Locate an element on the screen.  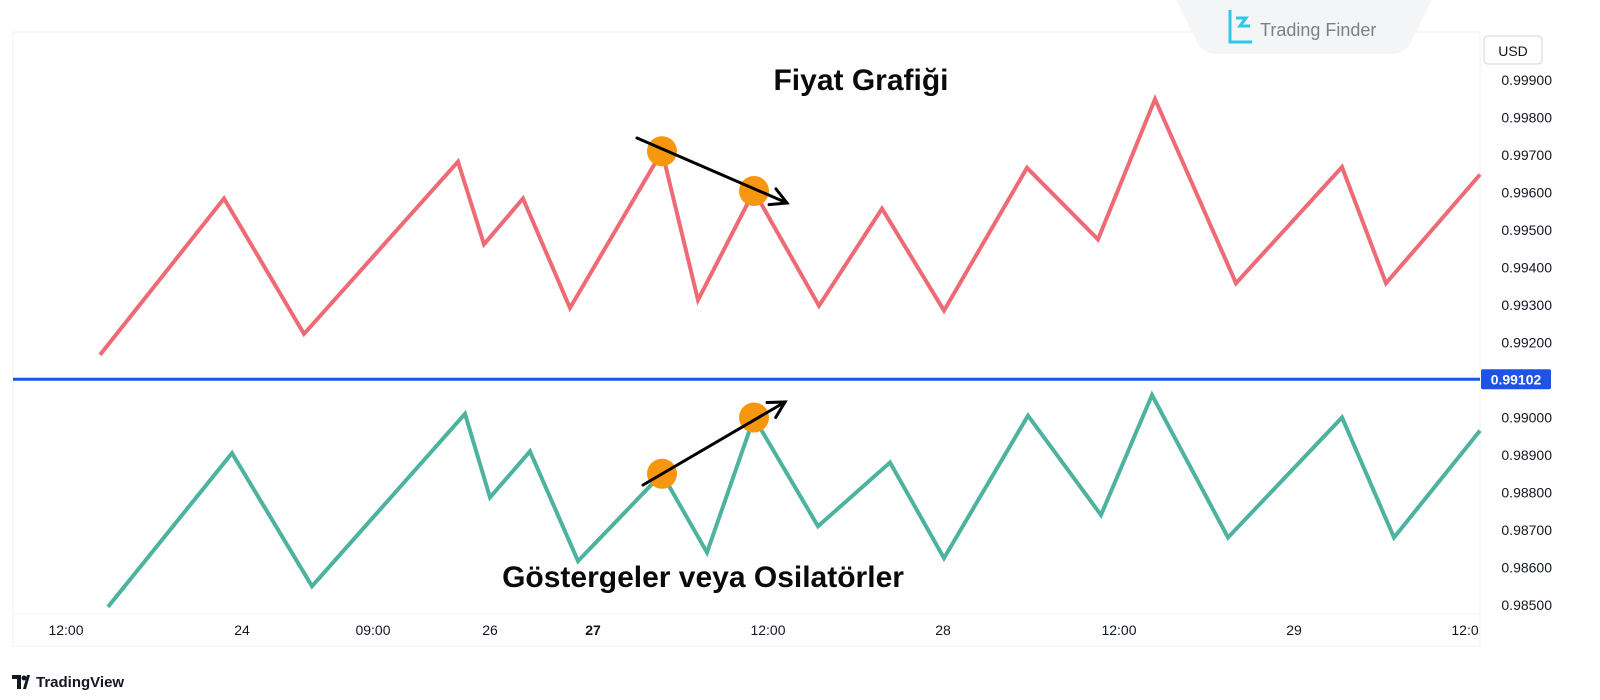
trading-finder-watermark: Trading Finder is located at coordinates (1304, 27).